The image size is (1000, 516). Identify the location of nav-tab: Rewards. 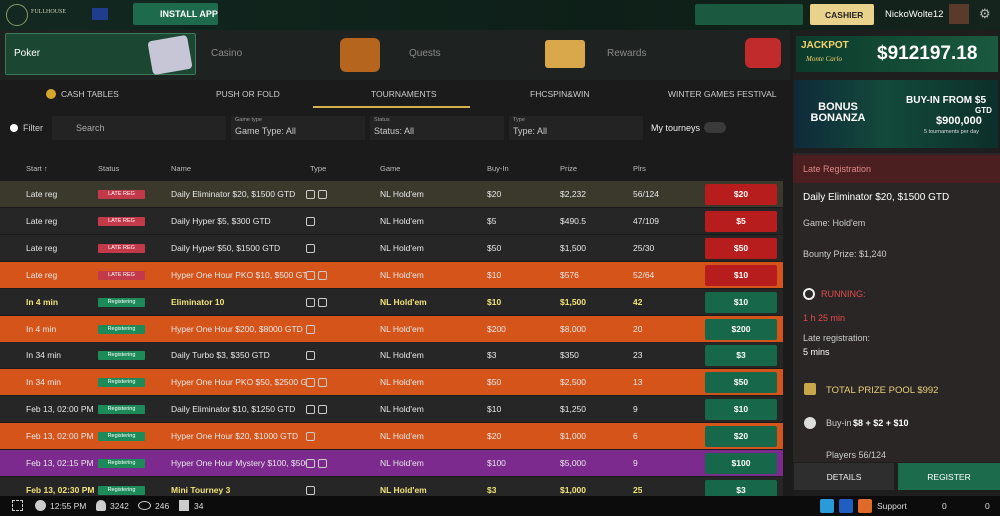
(627, 53).